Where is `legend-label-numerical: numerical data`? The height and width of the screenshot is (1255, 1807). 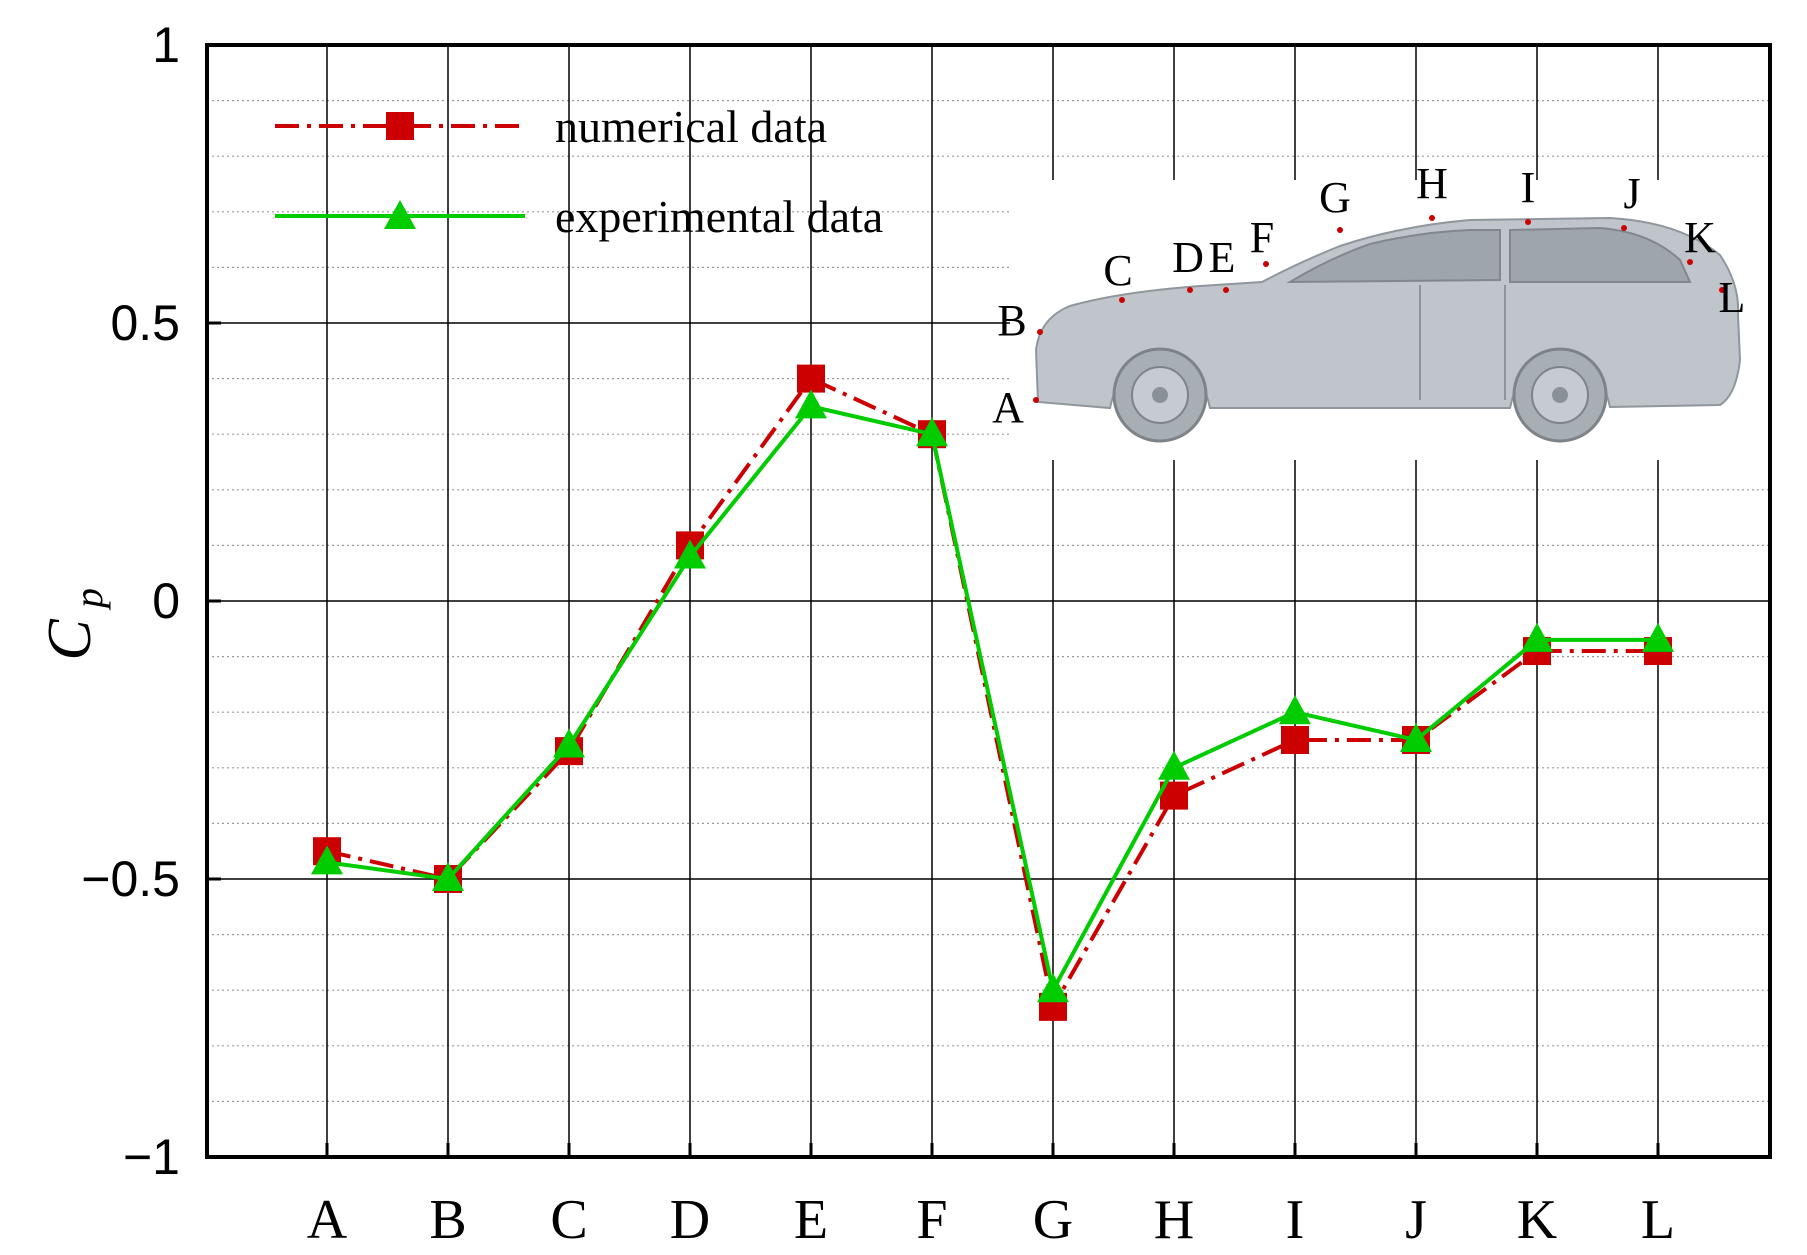 legend-label-numerical: numerical data is located at coordinates (691, 126).